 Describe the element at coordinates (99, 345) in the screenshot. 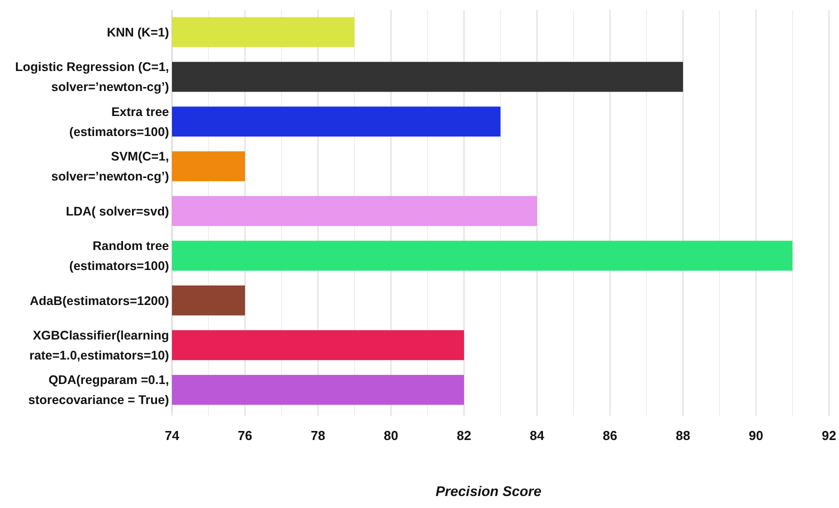

I see `y-tick-label: XGBClassifier(learning rate=1.0,estimators=10)` at that location.